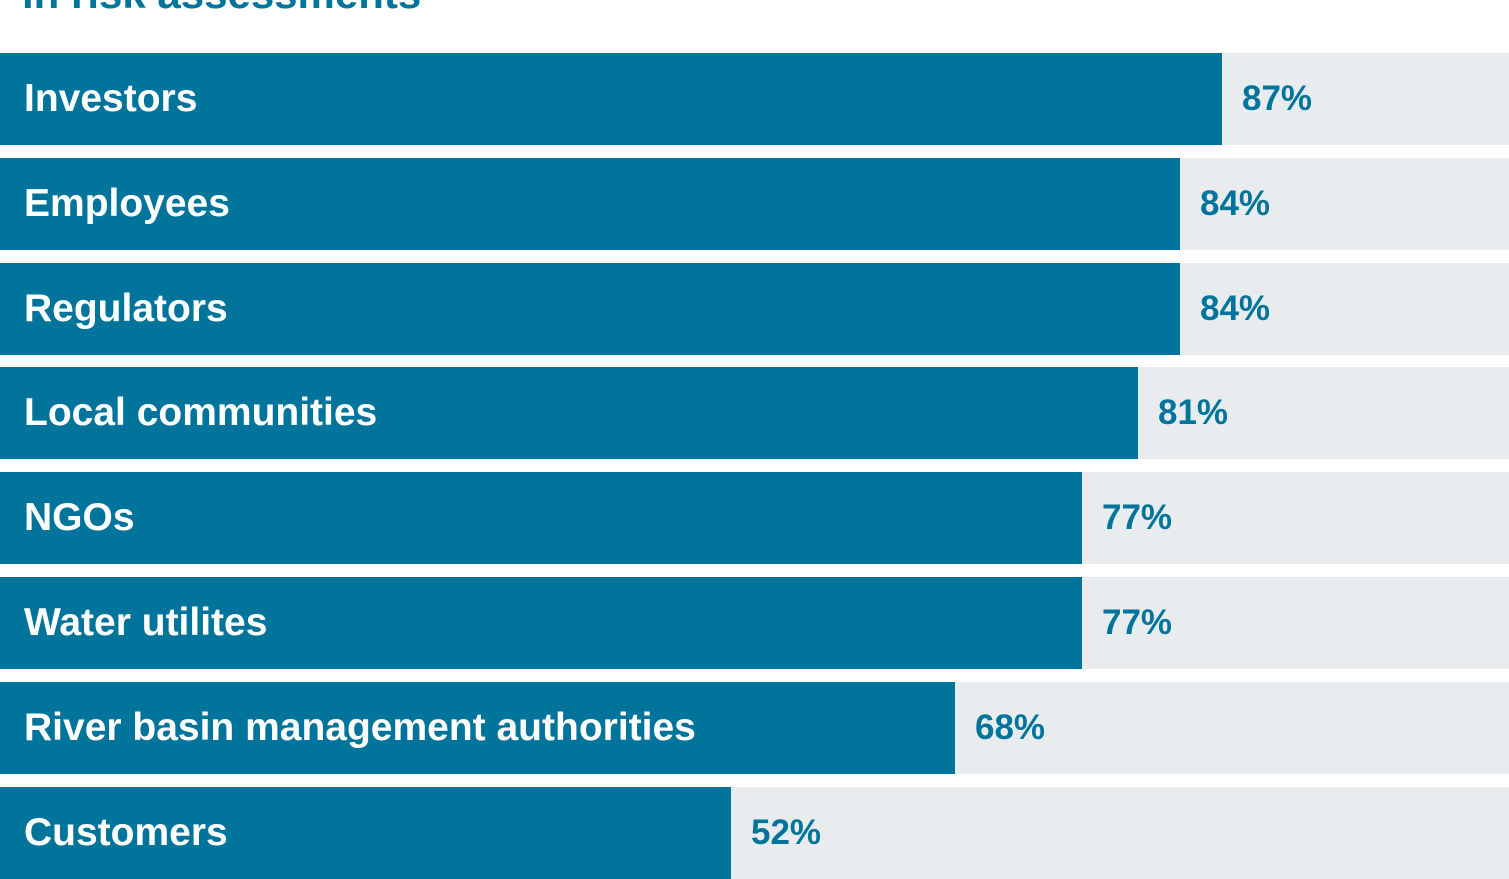  What do you see at coordinates (611, 99) in the screenshot?
I see `bar: Investors` at bounding box center [611, 99].